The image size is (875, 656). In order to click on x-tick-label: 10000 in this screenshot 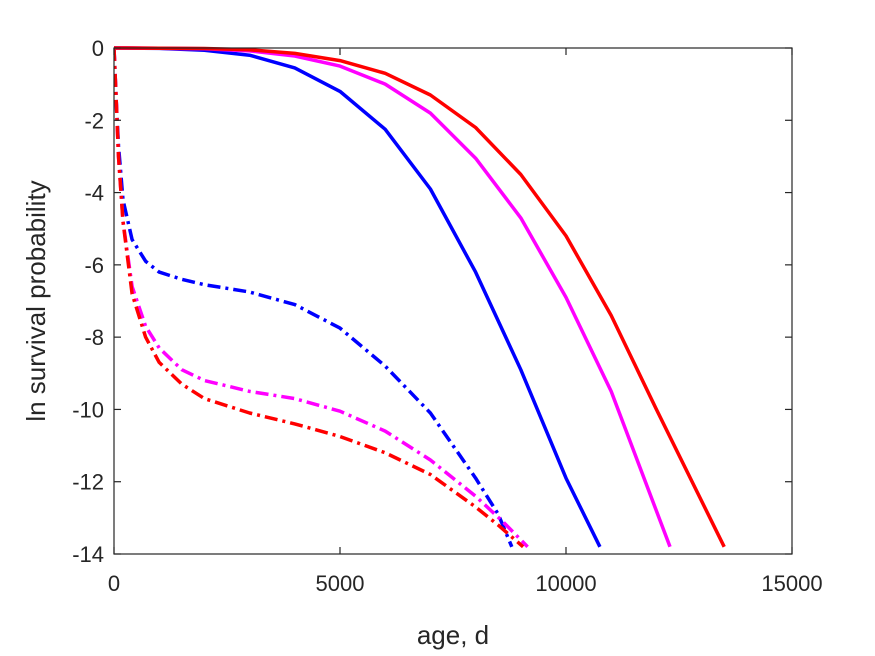, I will do `click(565, 583)`.